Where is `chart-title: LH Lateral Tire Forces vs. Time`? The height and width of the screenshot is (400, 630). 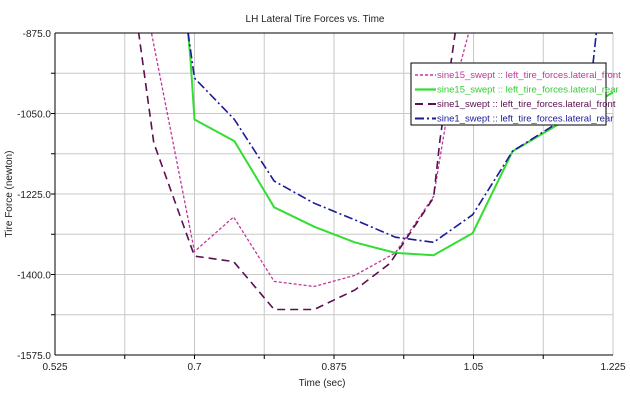 chart-title: LH Lateral Tire Forces vs. Time is located at coordinates (315, 19).